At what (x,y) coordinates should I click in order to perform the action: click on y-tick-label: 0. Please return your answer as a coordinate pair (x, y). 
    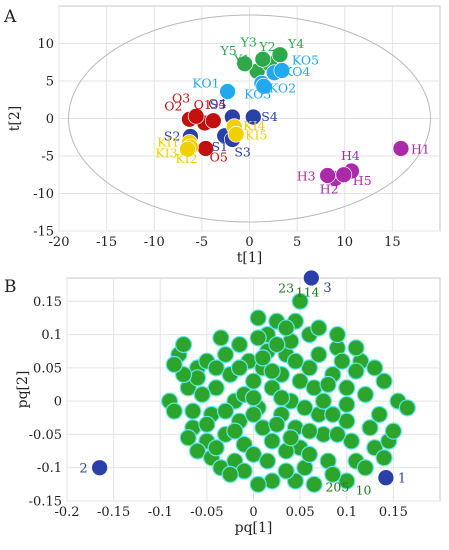
    Looking at the image, I should click on (50, 119).